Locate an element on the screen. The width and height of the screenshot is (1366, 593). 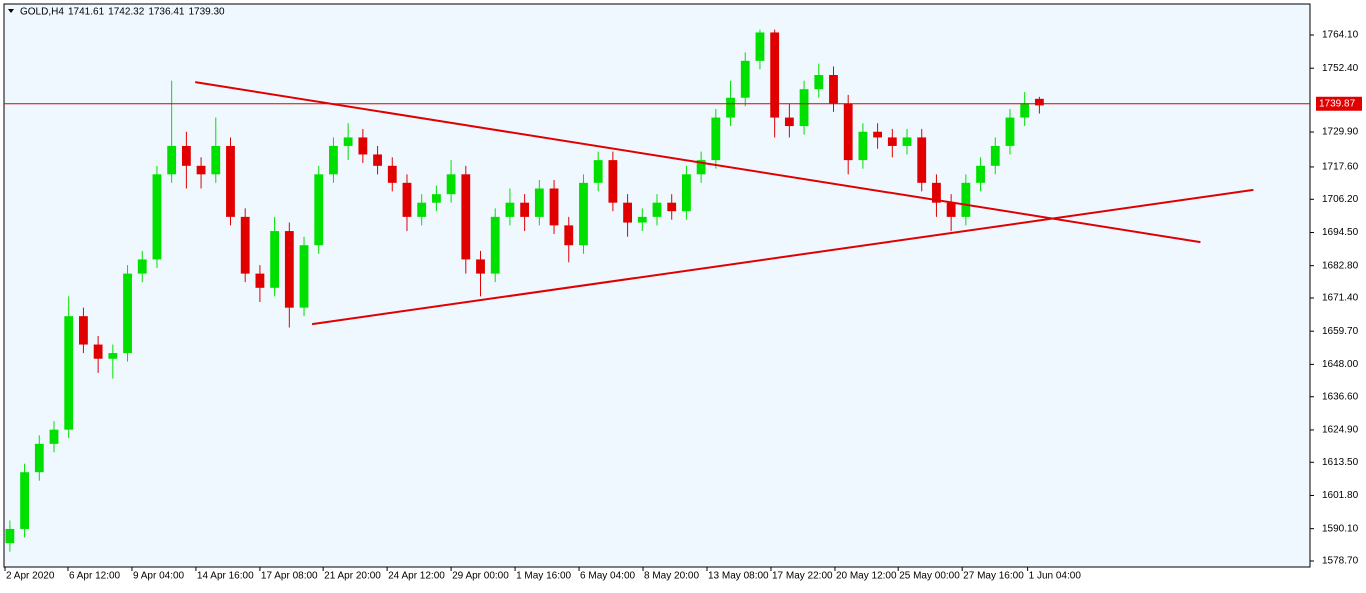
y-tick-label: 1590.10 is located at coordinates (1340, 528).